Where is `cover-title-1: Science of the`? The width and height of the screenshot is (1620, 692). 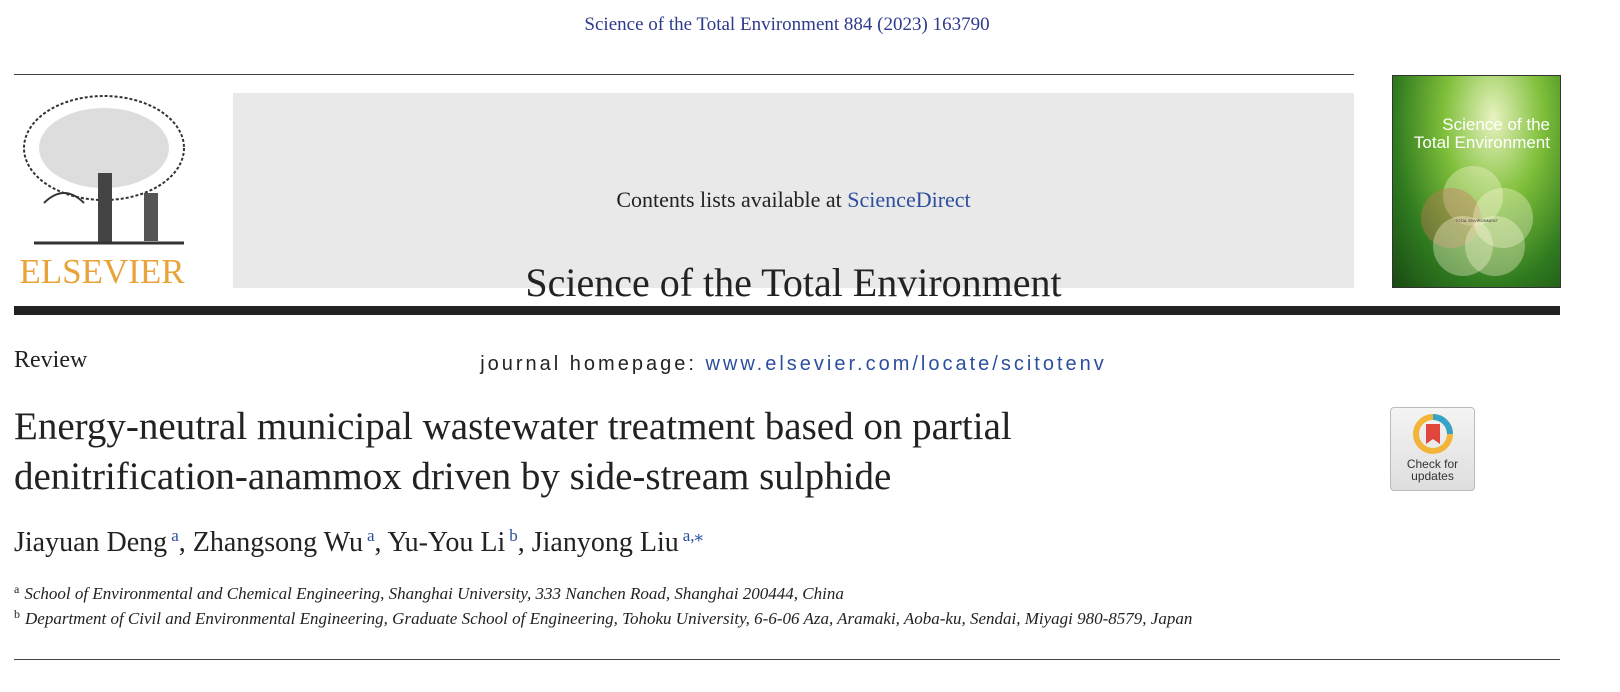 cover-title-1: Science of the is located at coordinates (1496, 124).